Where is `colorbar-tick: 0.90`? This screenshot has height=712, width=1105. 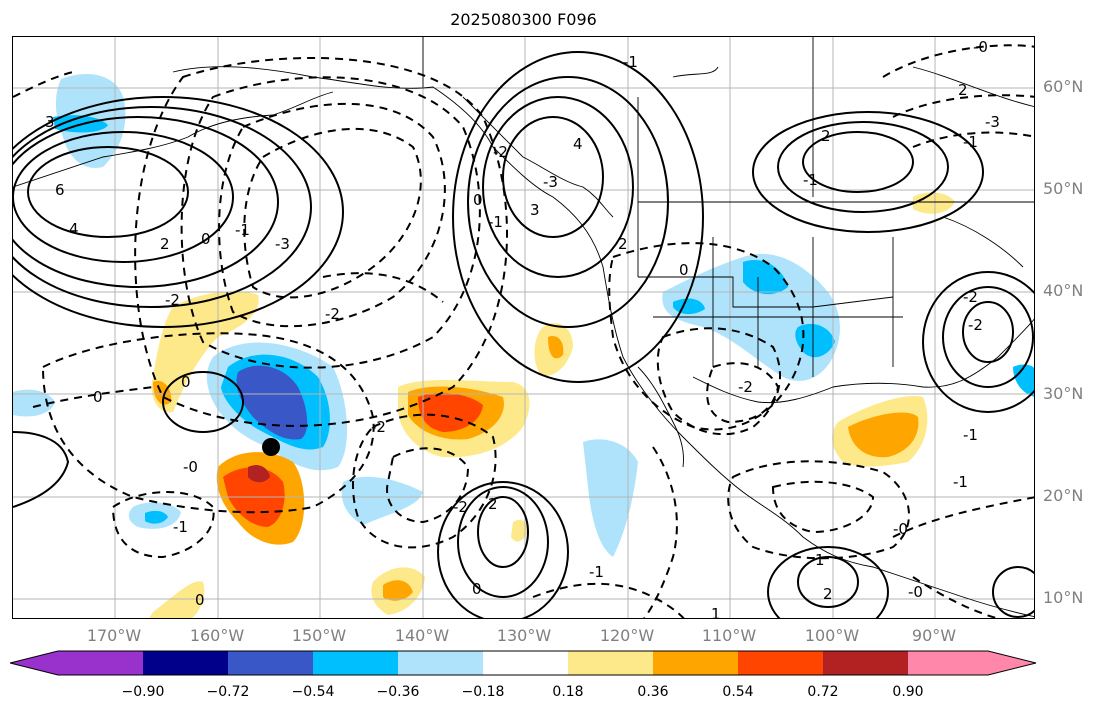
colorbar-tick: 0.90 is located at coordinates (908, 692).